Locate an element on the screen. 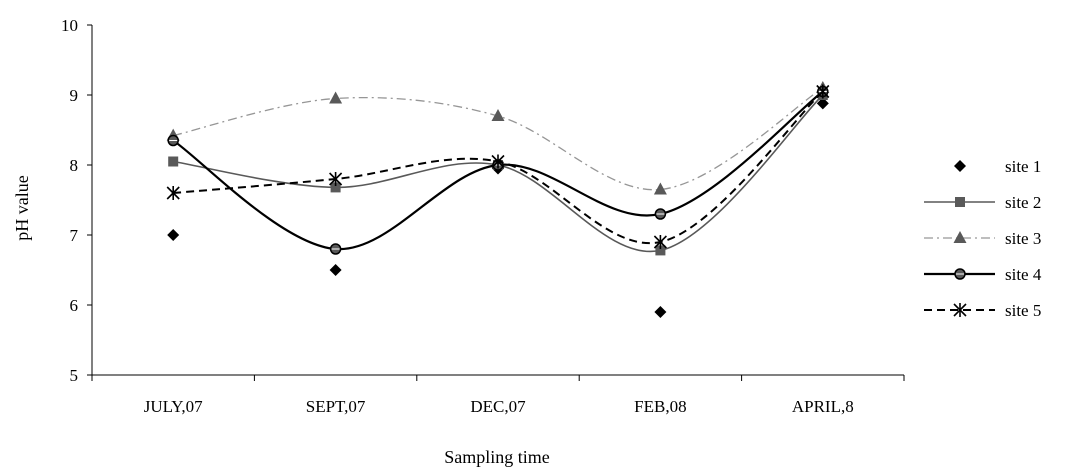  x-axis-title: Sampling time is located at coordinates (497, 457).